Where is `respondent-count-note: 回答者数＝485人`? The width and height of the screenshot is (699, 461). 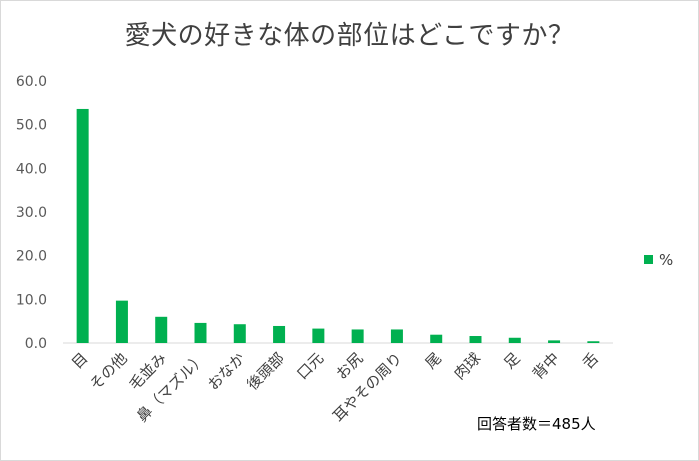
respondent-count-note: 回答者数＝485人 is located at coordinates (536, 424).